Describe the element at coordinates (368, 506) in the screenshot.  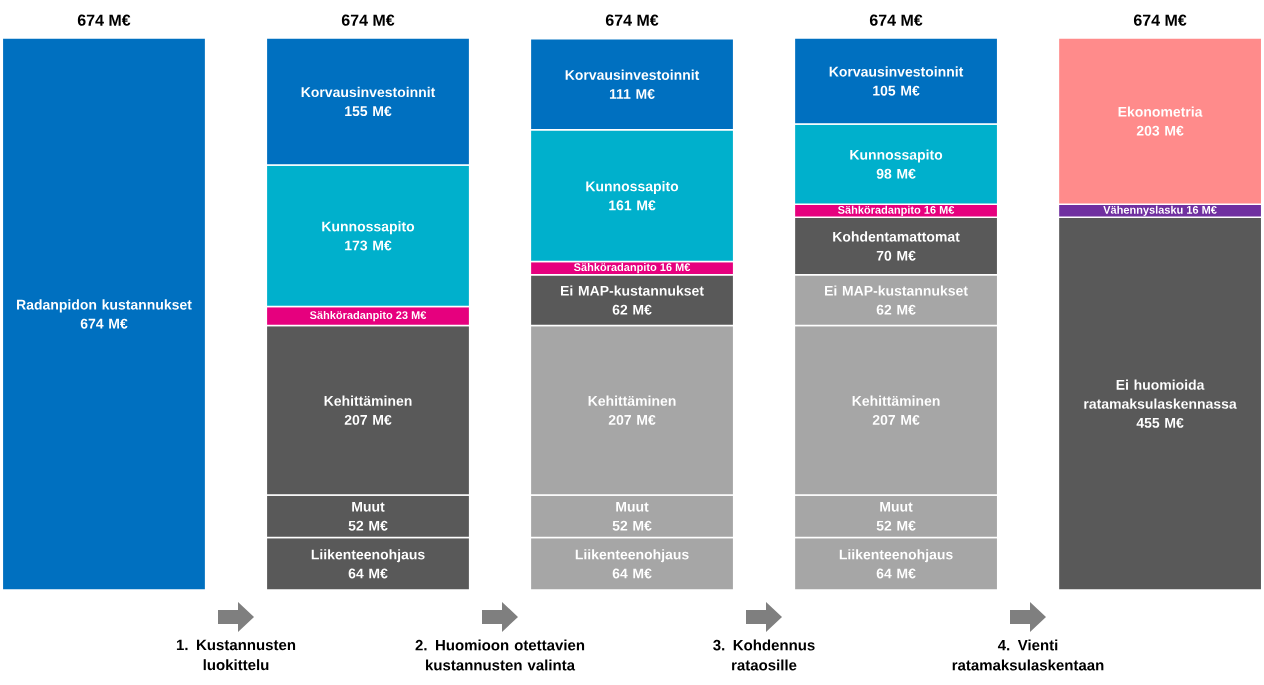
I see `series-label: Muut` at that location.